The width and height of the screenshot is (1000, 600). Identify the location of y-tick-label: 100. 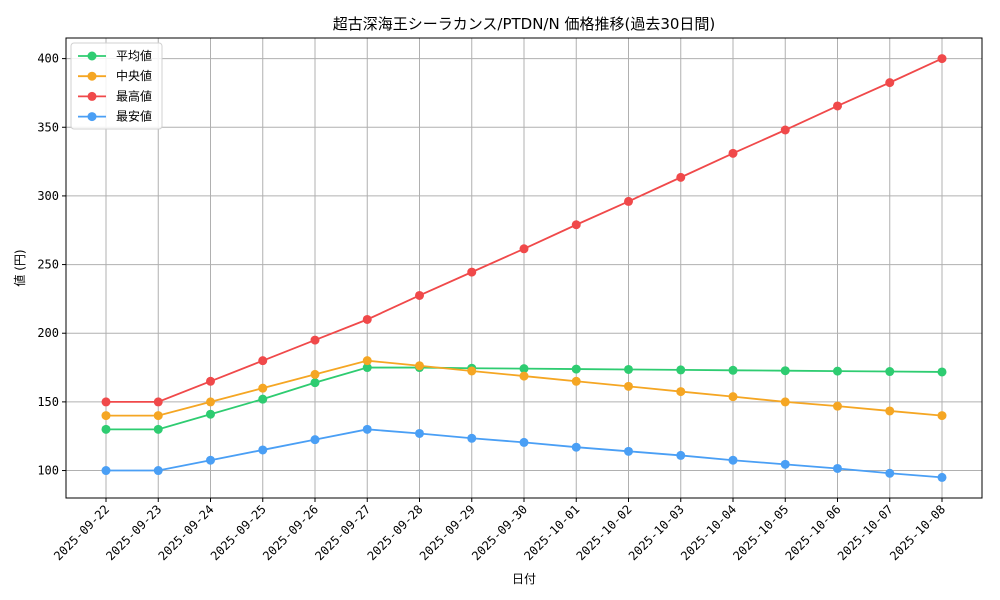
(48, 471).